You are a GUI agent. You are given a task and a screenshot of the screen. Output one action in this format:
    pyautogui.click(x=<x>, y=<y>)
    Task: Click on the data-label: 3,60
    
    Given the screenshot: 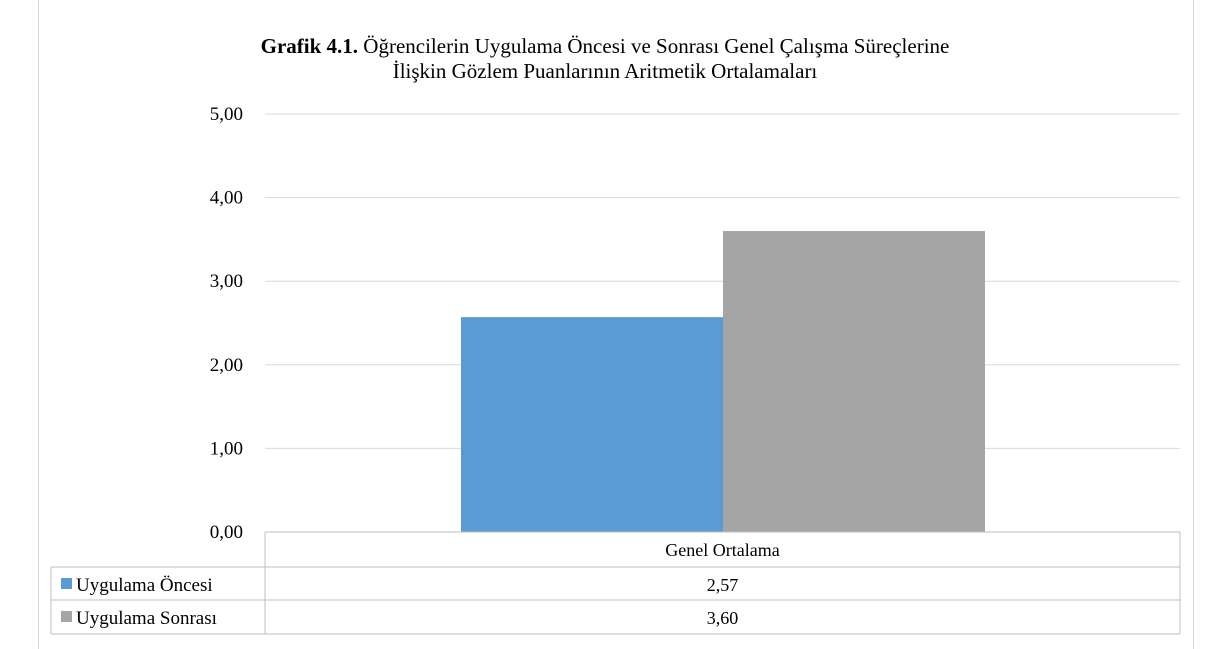 What is the action you would take?
    pyautogui.click(x=723, y=618)
    